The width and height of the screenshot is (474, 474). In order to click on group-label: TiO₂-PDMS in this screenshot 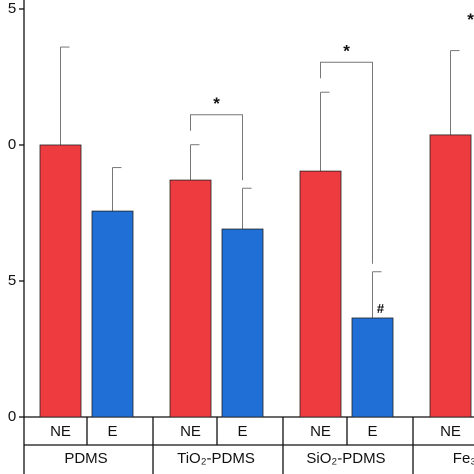, I will do `click(216, 458)`.